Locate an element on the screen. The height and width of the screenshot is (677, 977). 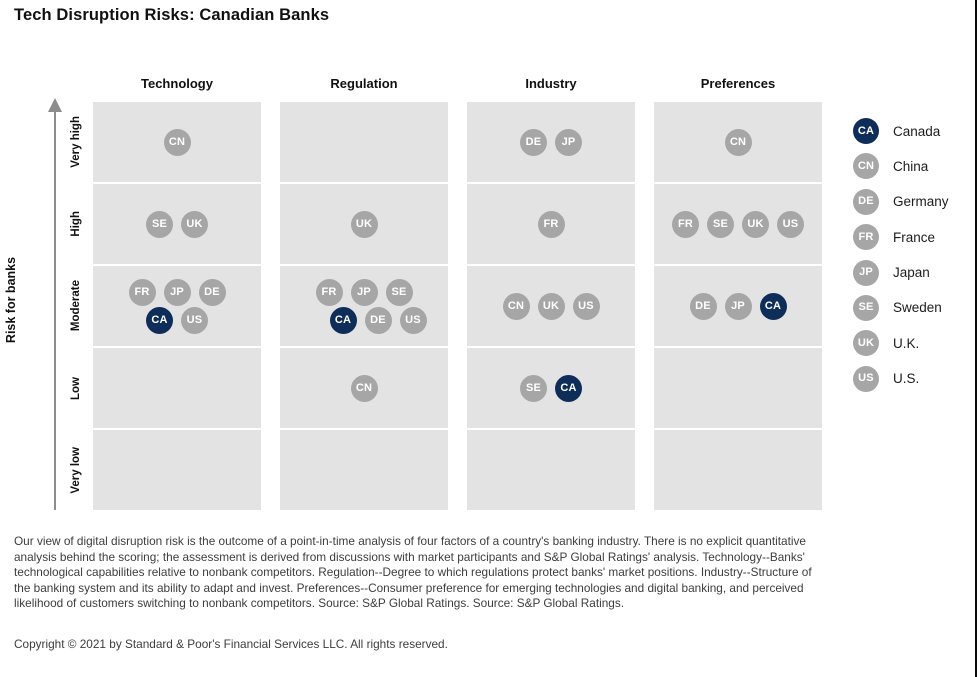
badge-row: FR JP SE is located at coordinates (364, 292).